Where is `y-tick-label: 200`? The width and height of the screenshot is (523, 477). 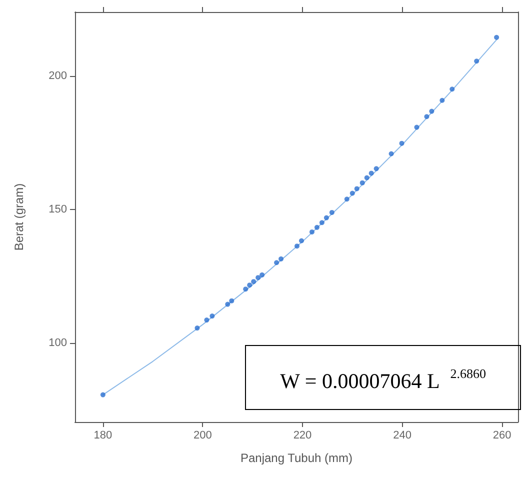 y-tick-label: 200 is located at coordinates (57, 76).